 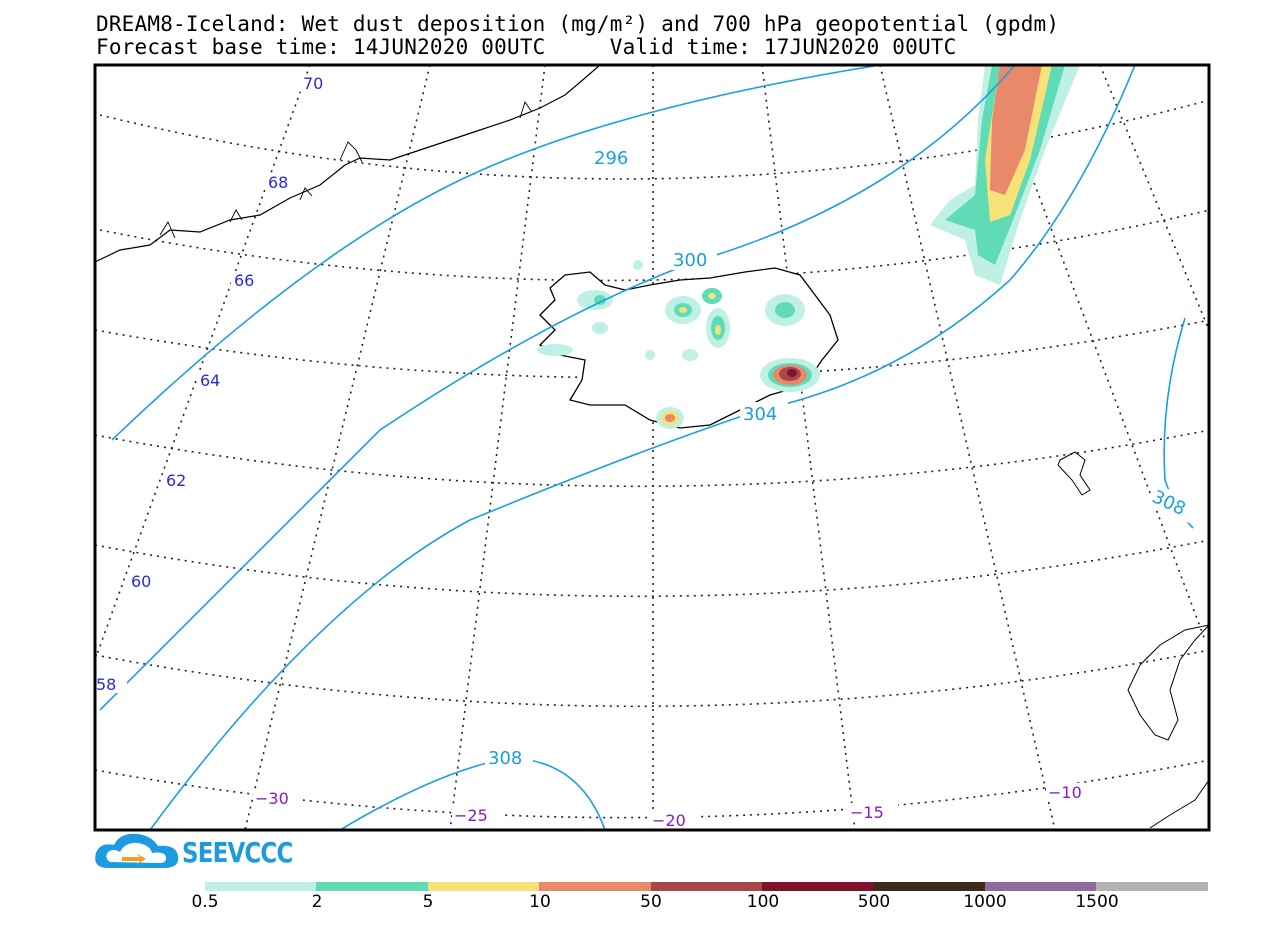 What do you see at coordinates (540, 902) in the screenshot?
I see `colorbar-tick-10: 10` at bounding box center [540, 902].